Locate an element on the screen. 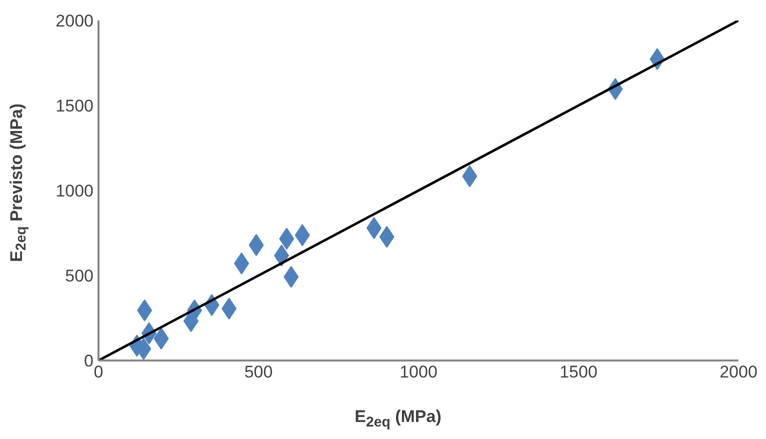 The width and height of the screenshot is (766, 439). y-tick-label: 1000 is located at coordinates (75, 191).